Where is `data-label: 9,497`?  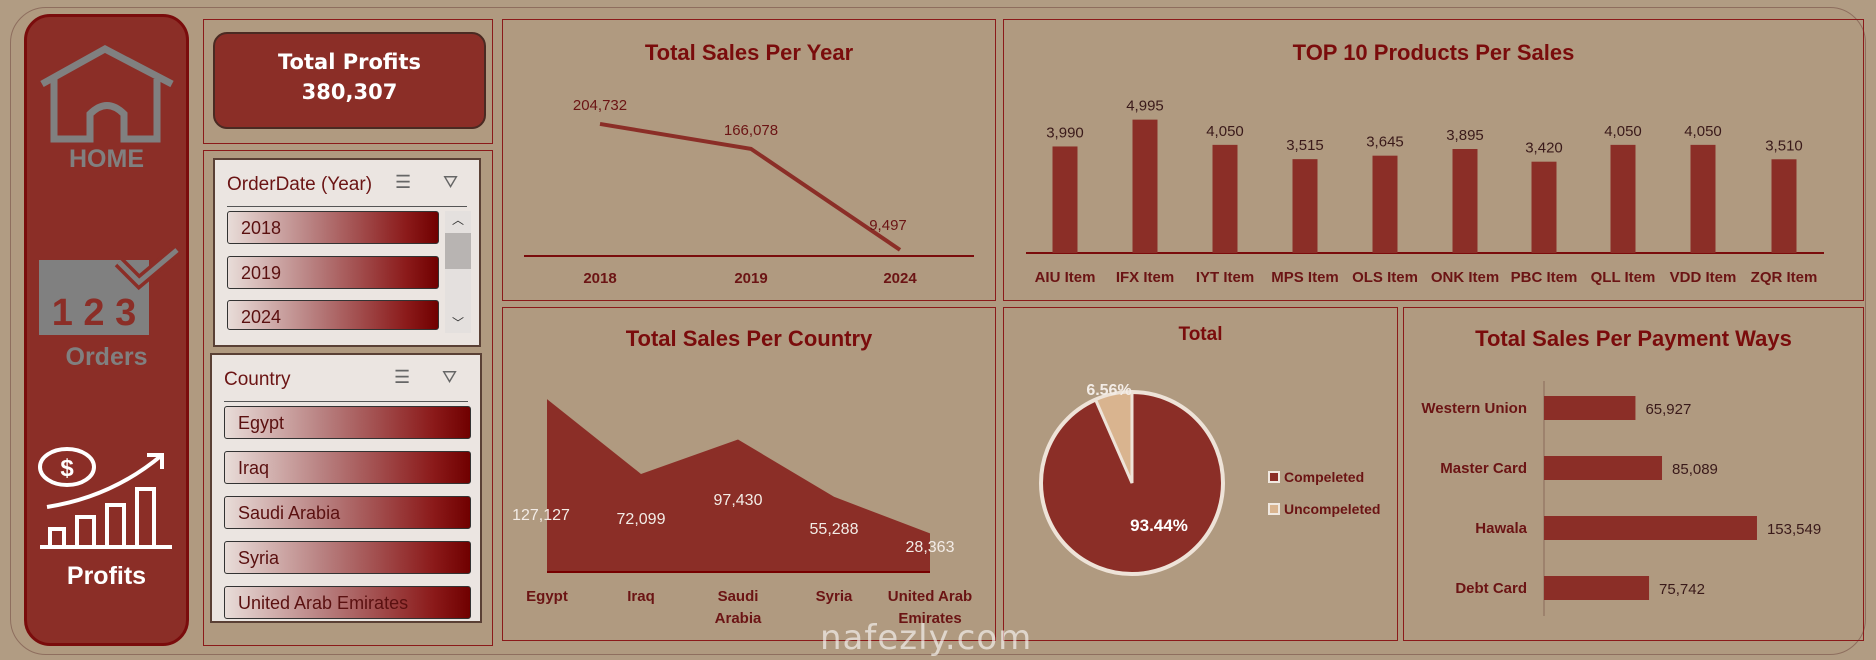
data-label: 9,497 is located at coordinates (888, 225).